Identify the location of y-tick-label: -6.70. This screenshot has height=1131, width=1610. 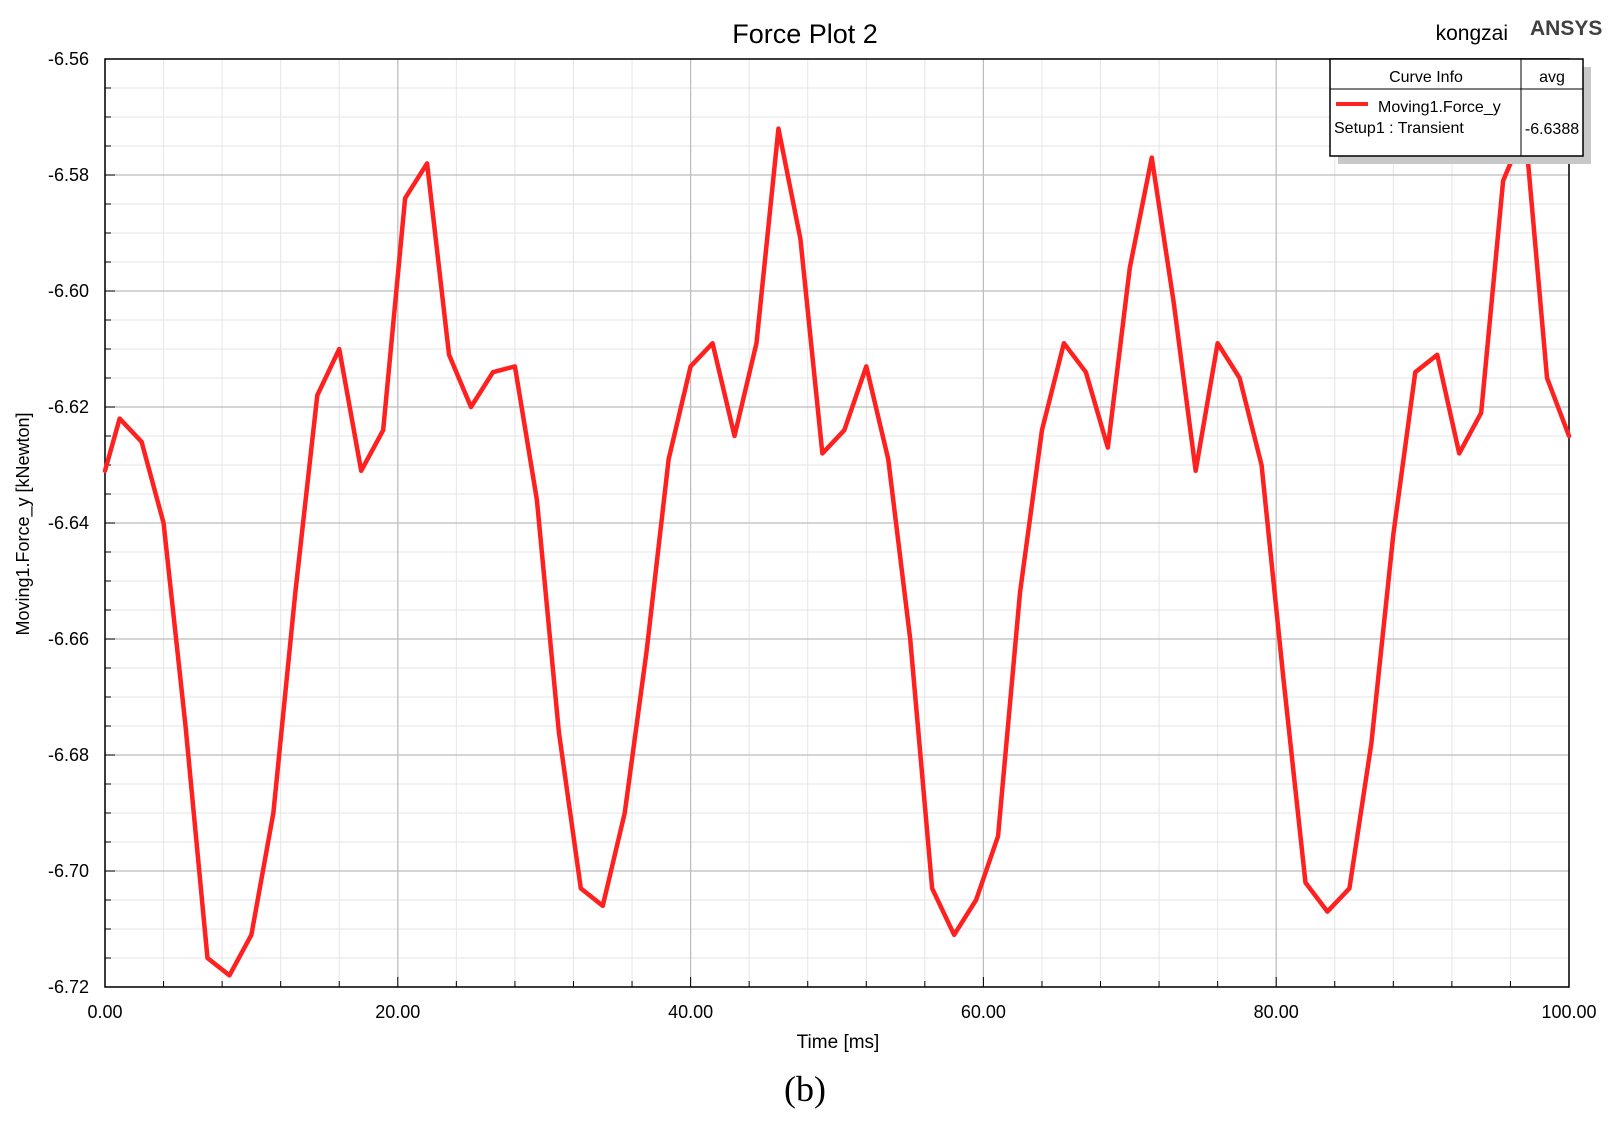
(68, 871).